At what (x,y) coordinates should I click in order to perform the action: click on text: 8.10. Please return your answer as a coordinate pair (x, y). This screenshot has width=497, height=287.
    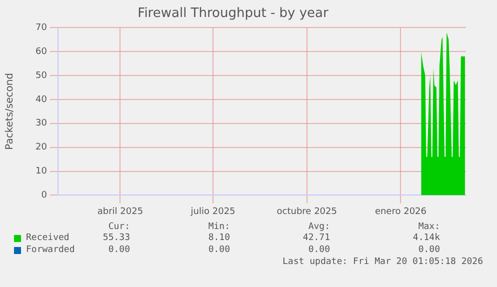
    Looking at the image, I should click on (218, 238).